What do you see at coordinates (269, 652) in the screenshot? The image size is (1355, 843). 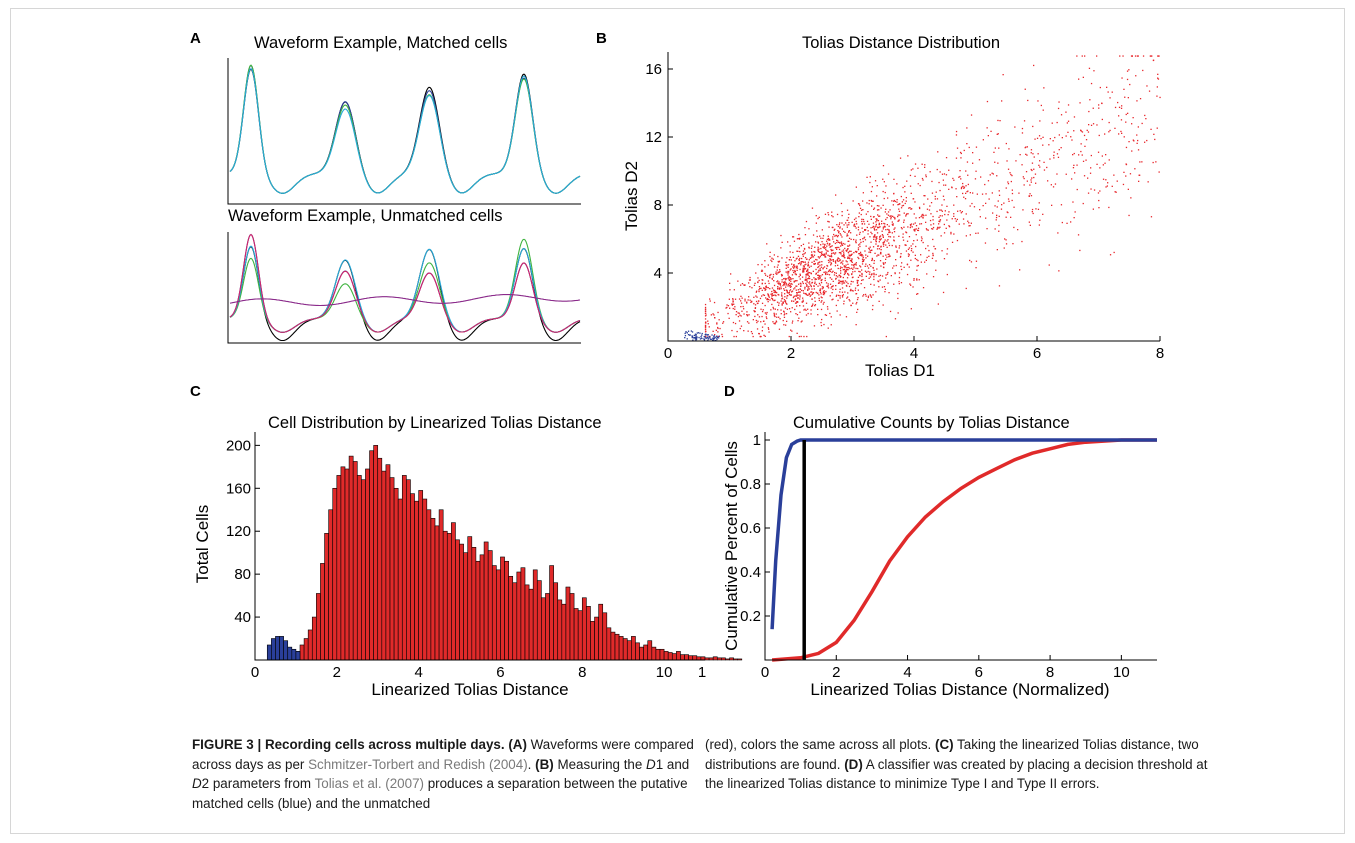 I see `histogram-bar-matched` at bounding box center [269, 652].